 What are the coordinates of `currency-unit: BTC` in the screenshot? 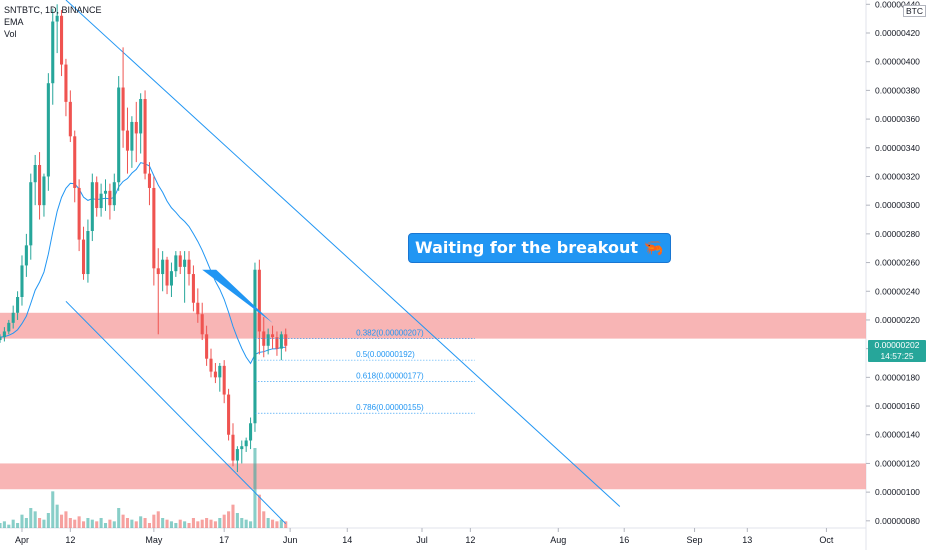 It's located at (914, 11).